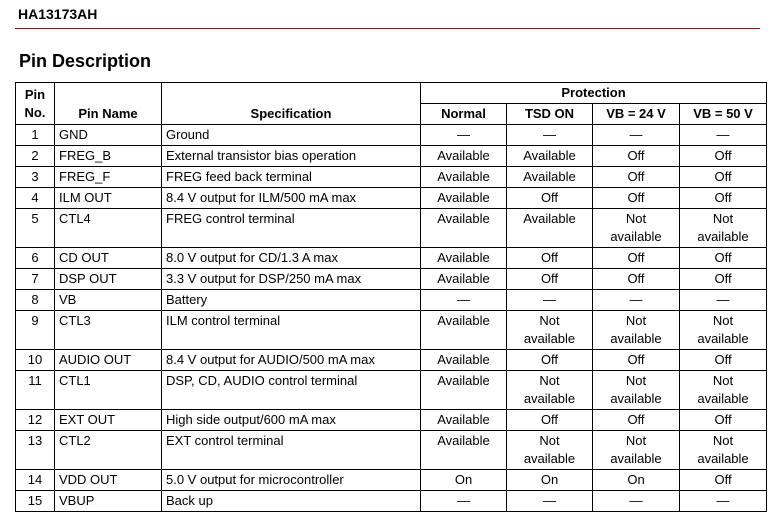  I want to click on pin-name-cell: CTL4, so click(108, 228).